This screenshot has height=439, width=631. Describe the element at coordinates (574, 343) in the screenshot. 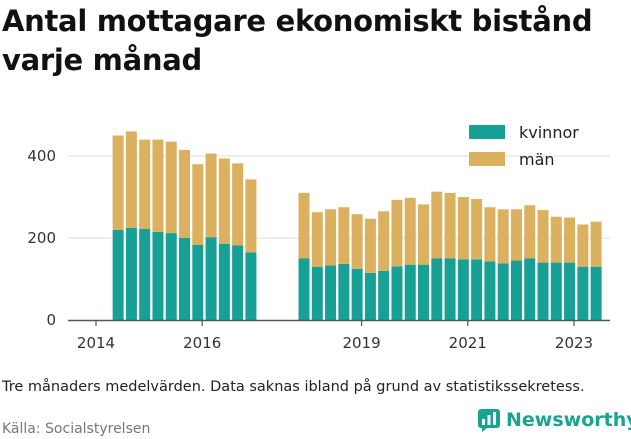

I see `x-tick-label: 2023` at that location.